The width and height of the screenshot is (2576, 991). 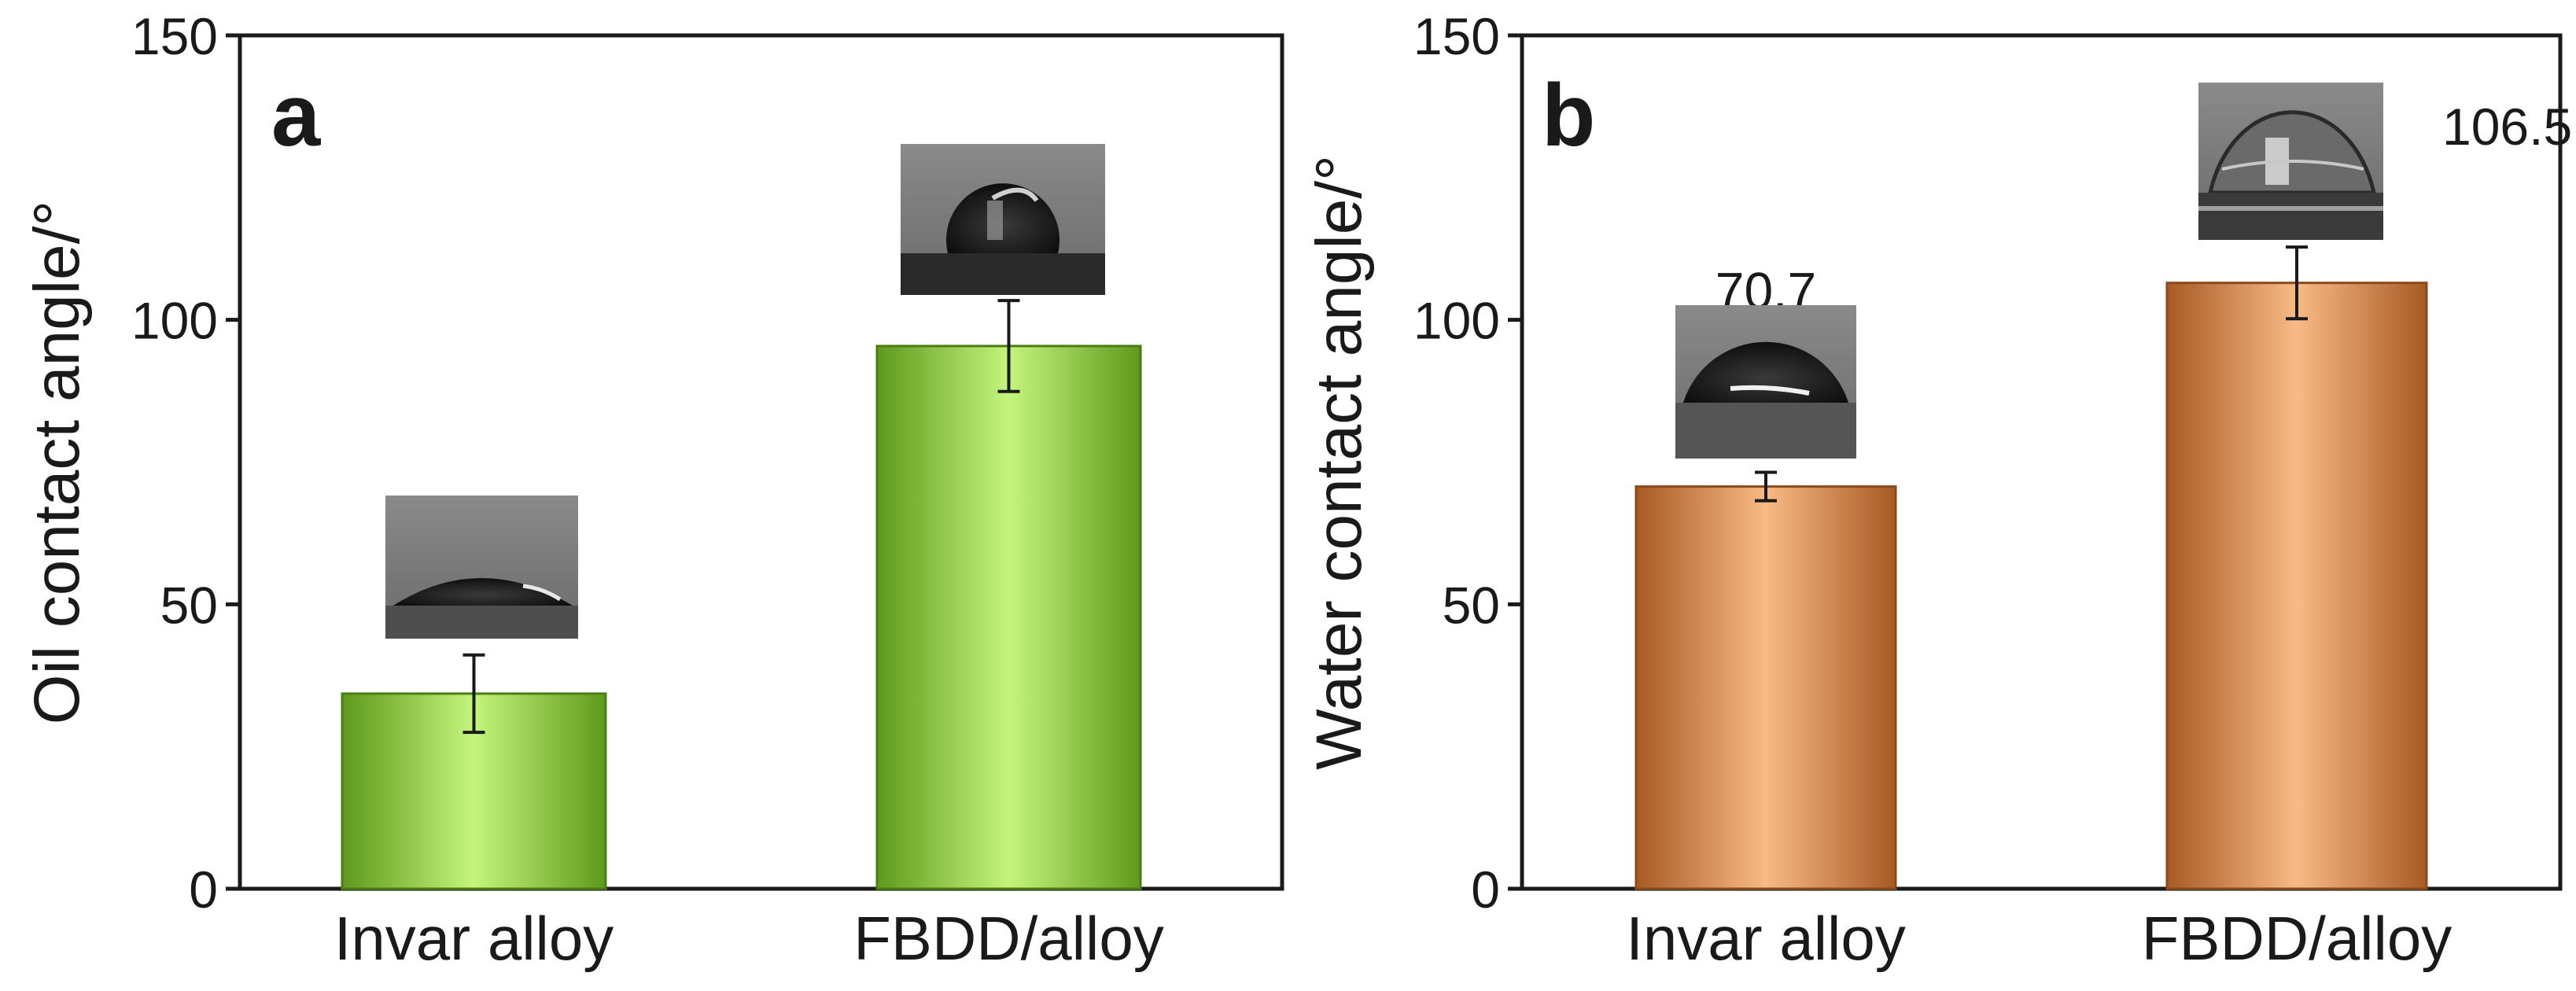 I want to click on panel-label: b, so click(x=1568, y=115).